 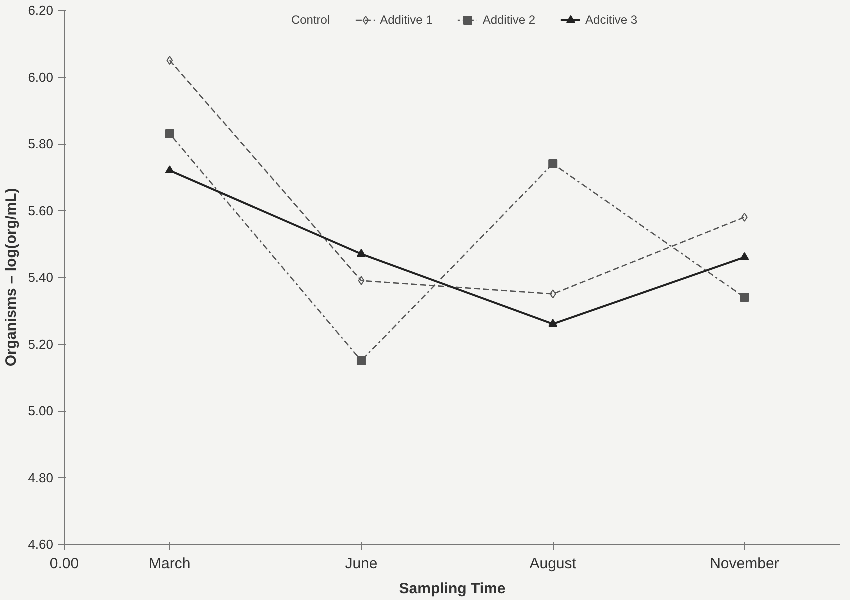 What do you see at coordinates (745, 564) in the screenshot?
I see `x-tick-label: November` at bounding box center [745, 564].